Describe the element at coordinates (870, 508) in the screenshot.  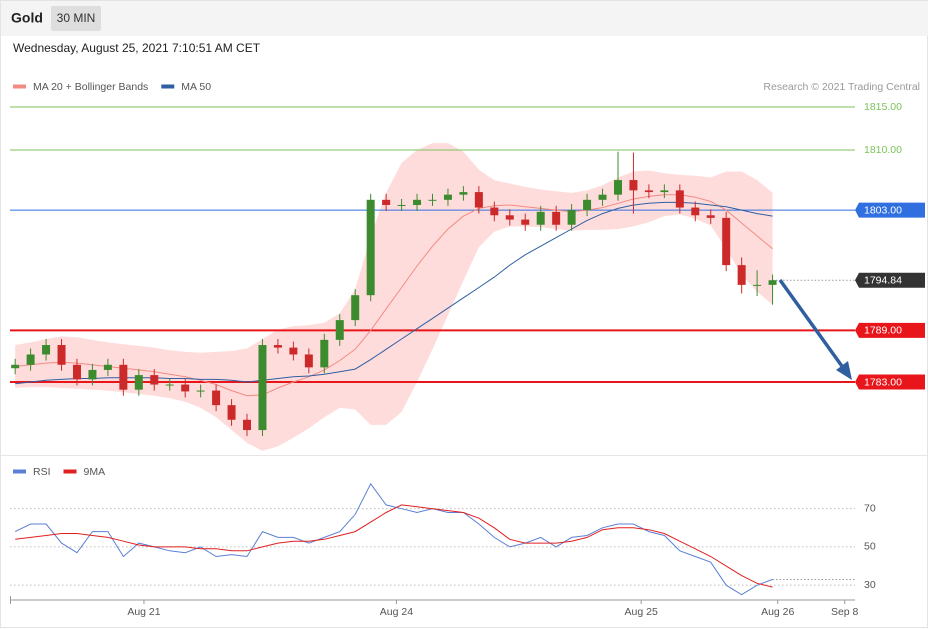
I see `y-tick-label: 70` at that location.